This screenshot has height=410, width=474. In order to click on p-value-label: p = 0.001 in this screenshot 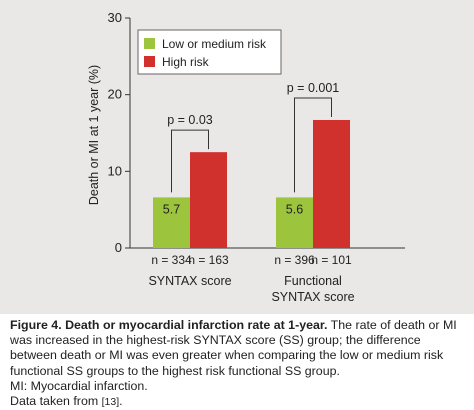, I will do `click(313, 88)`.